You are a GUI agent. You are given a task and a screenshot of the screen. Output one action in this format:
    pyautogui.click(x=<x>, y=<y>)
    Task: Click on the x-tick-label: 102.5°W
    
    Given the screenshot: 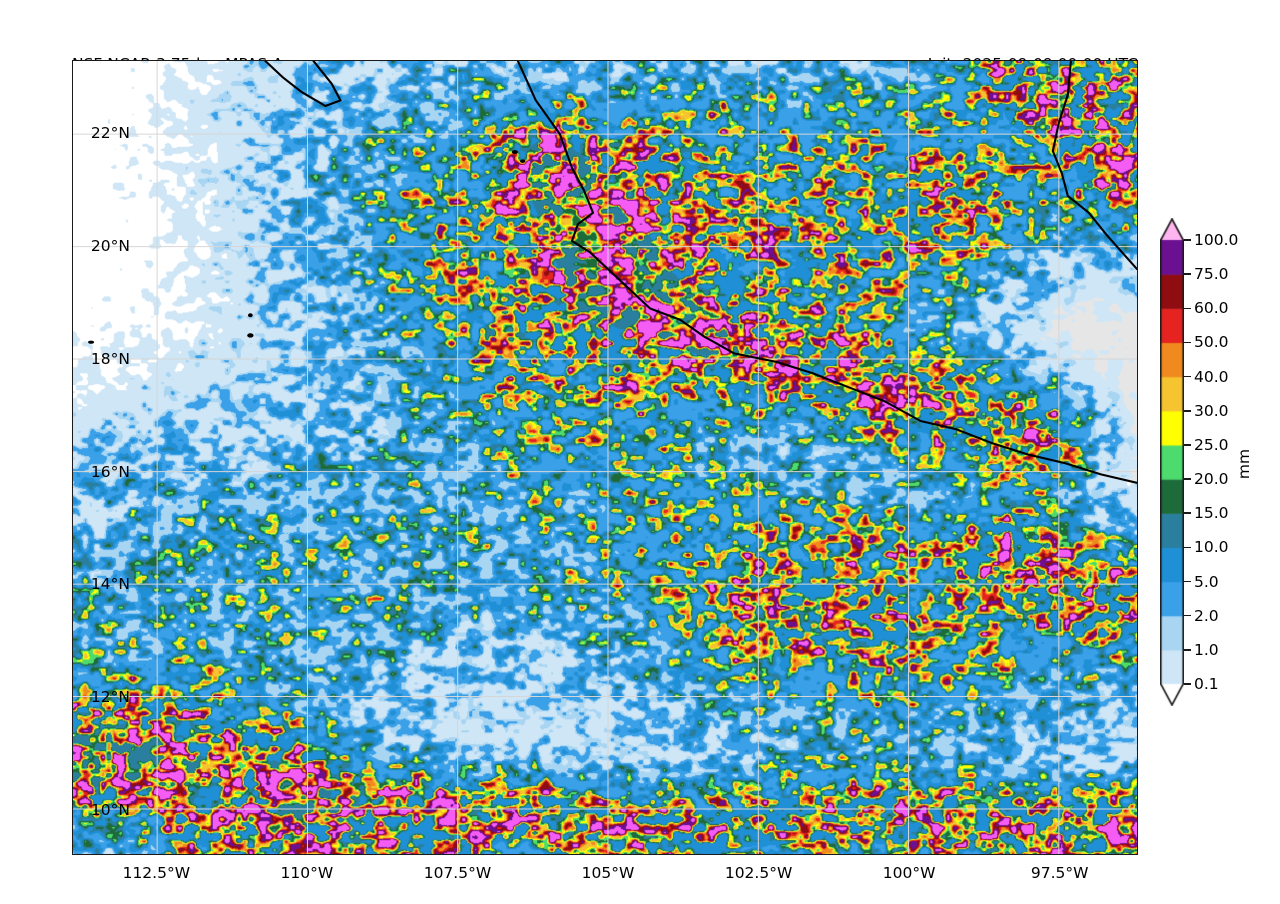 What is the action you would take?
    pyautogui.click(x=758, y=873)
    